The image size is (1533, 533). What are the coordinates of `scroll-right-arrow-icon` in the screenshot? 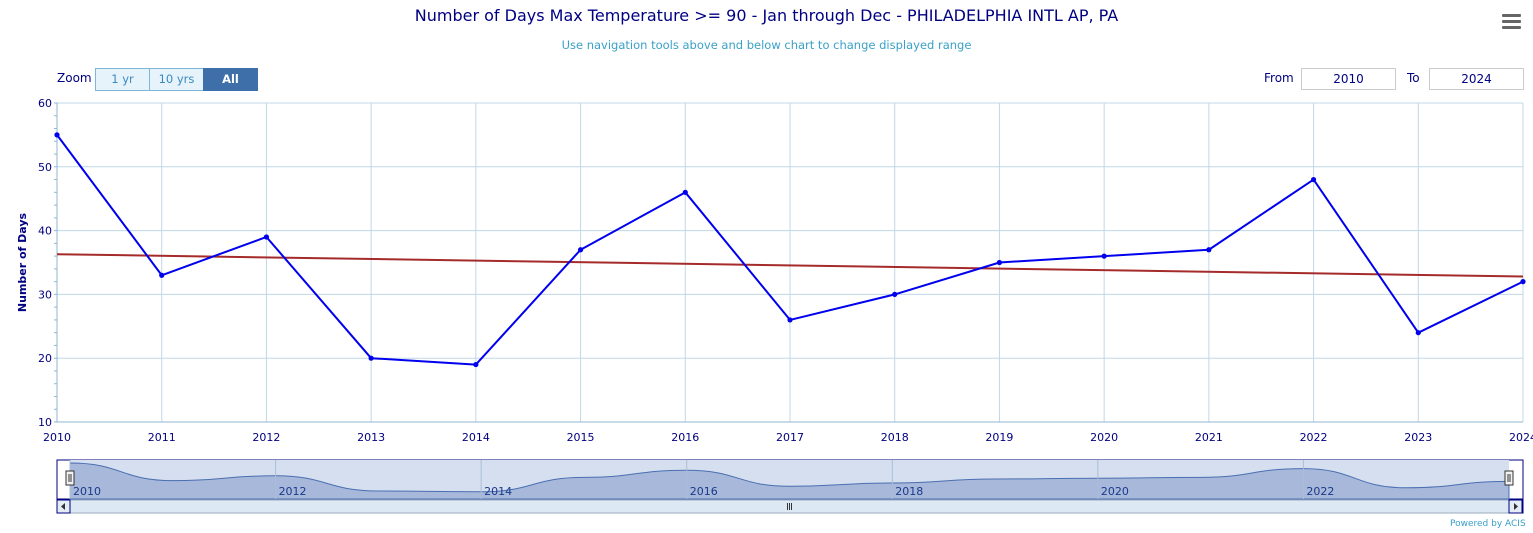 It's located at (1516, 506).